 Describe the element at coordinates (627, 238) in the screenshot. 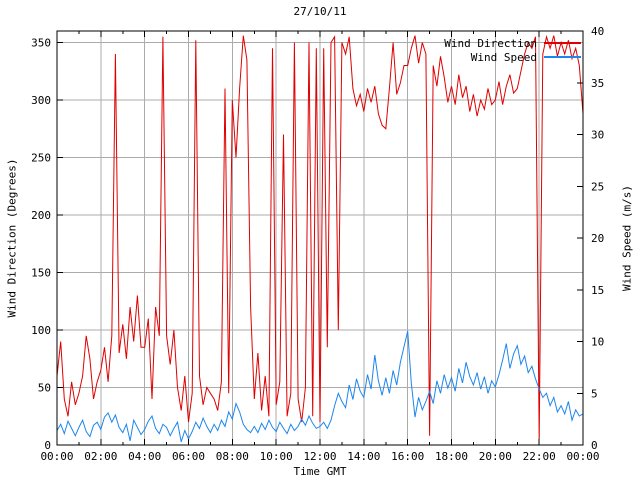

I see `y-right-axis-label: Wind Speed (m/s)` at that location.